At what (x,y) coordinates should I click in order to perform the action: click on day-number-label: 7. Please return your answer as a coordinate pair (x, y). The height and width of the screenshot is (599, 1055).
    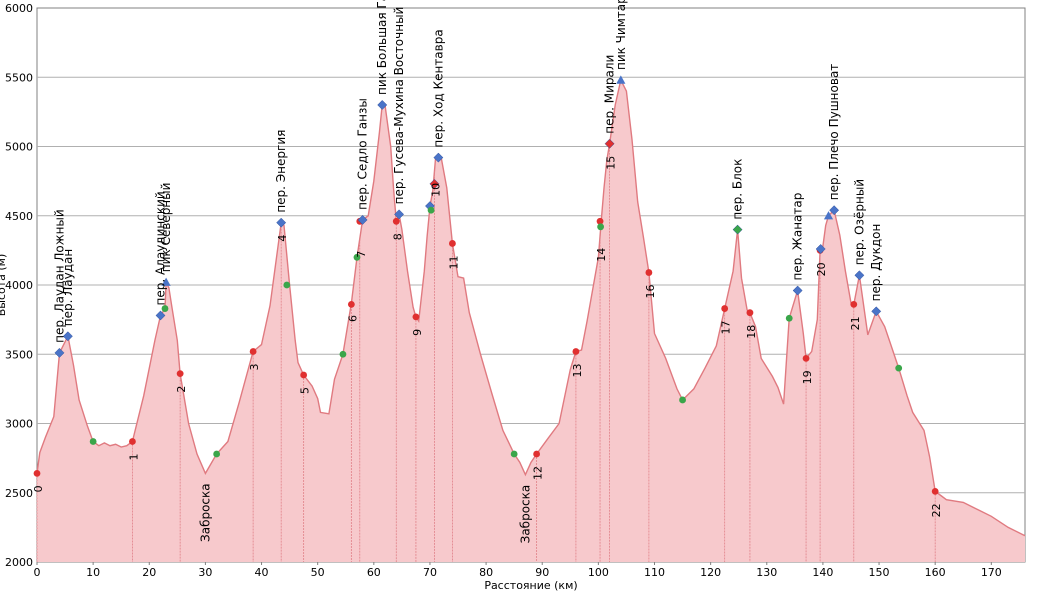
    Looking at the image, I should click on (361, 254).